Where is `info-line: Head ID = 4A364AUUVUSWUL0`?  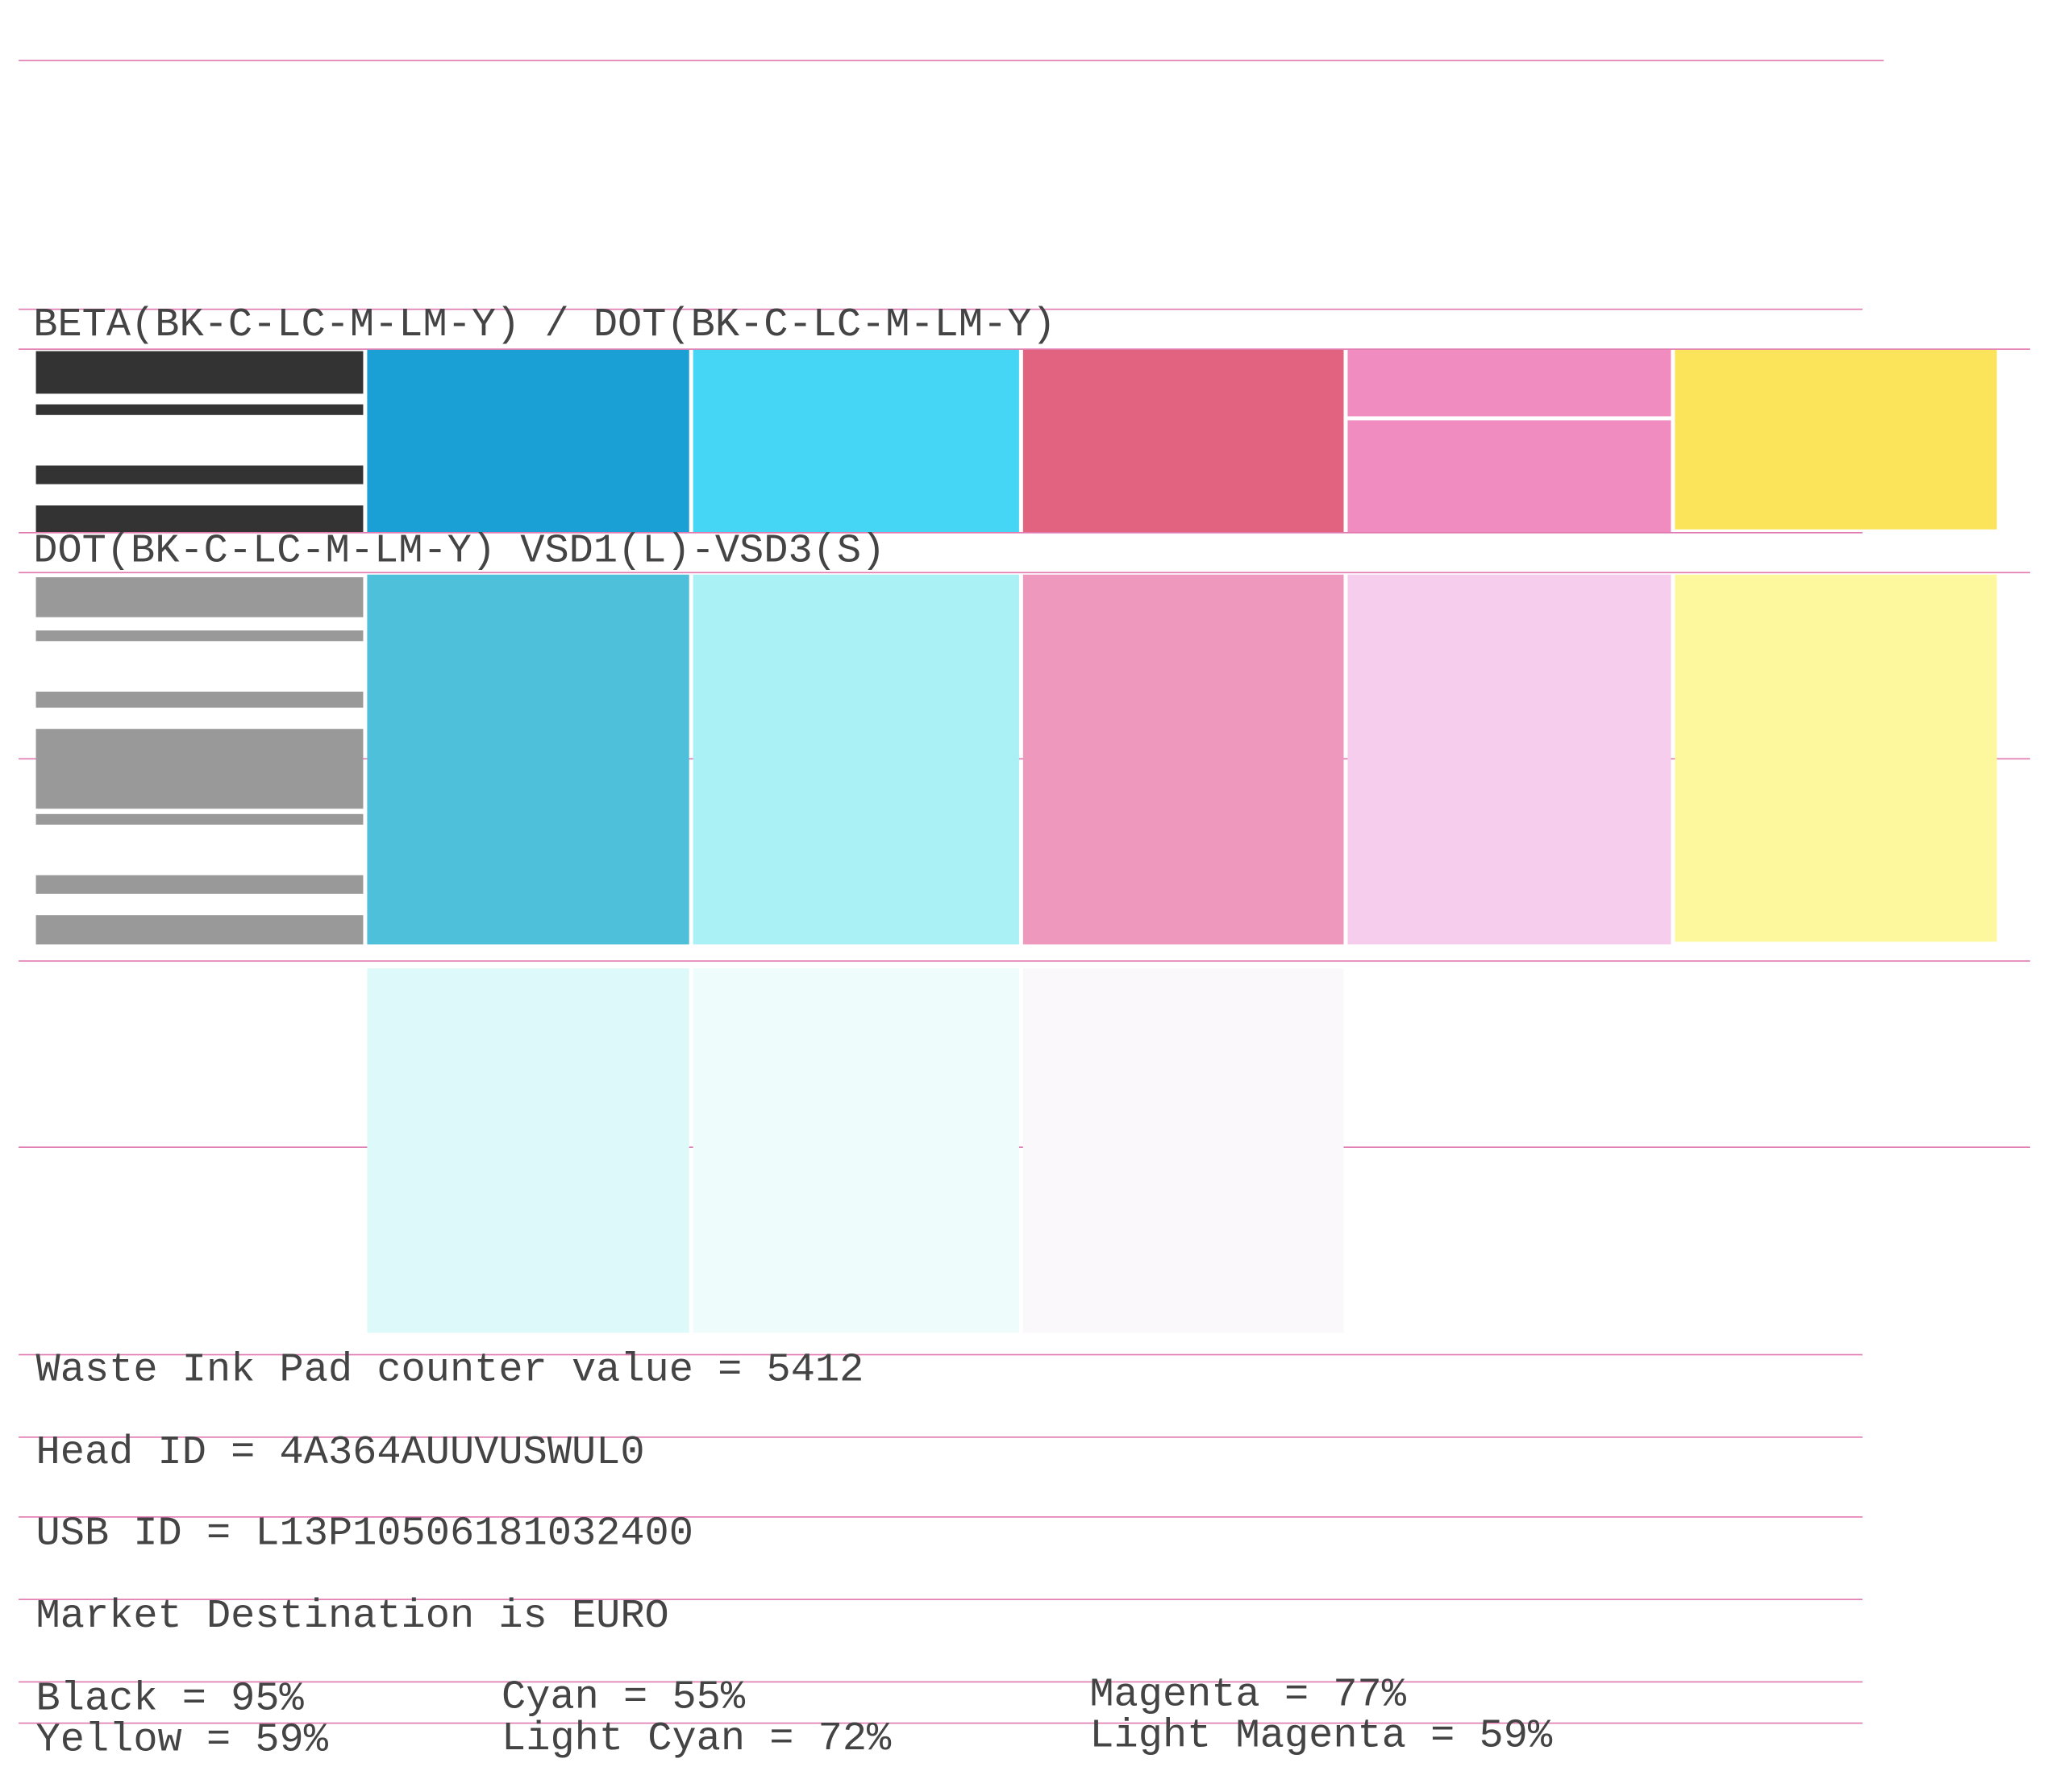 info-line: Head ID = 4A364AUUVUSWUL0 is located at coordinates (340, 1454).